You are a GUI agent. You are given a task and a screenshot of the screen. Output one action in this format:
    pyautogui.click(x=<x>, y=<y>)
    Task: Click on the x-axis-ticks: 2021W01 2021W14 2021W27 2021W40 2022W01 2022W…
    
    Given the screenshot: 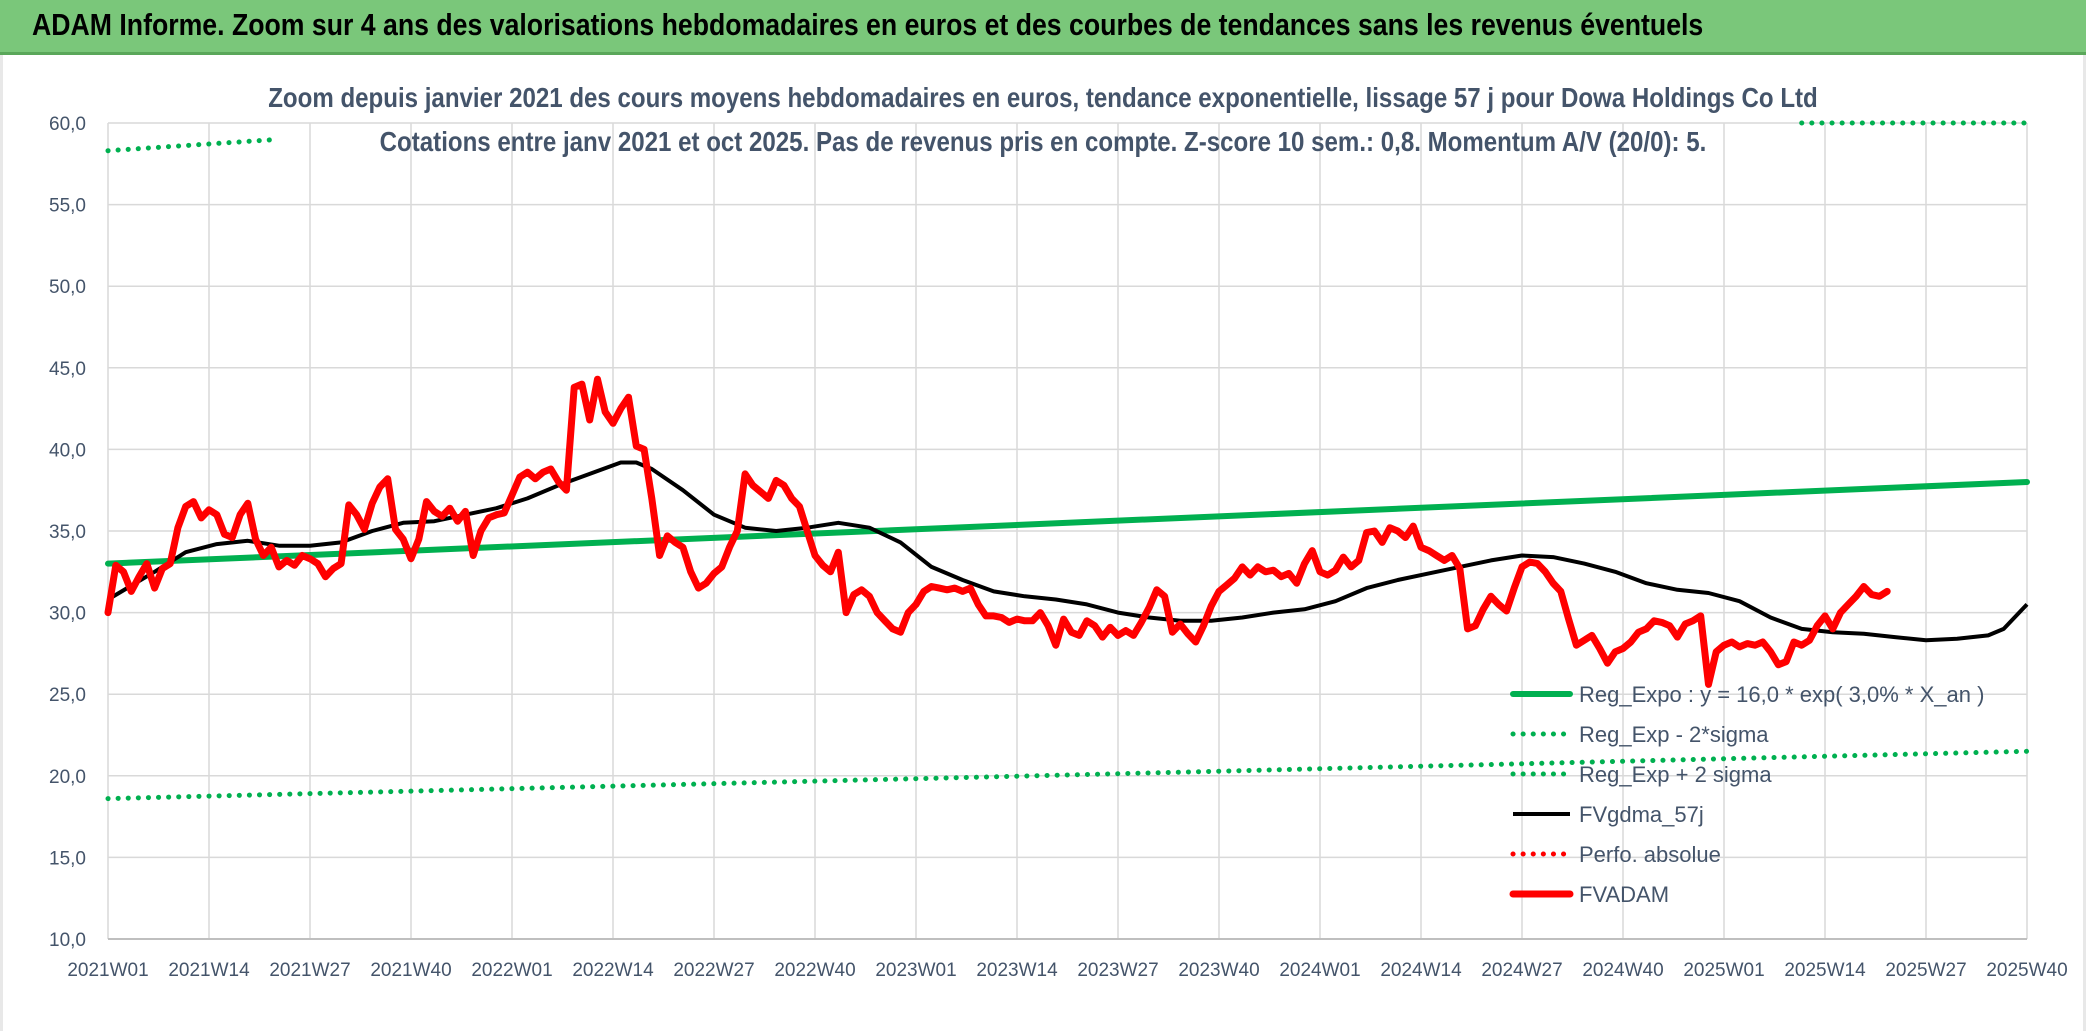 What is the action you would take?
    pyautogui.click(x=1067, y=970)
    